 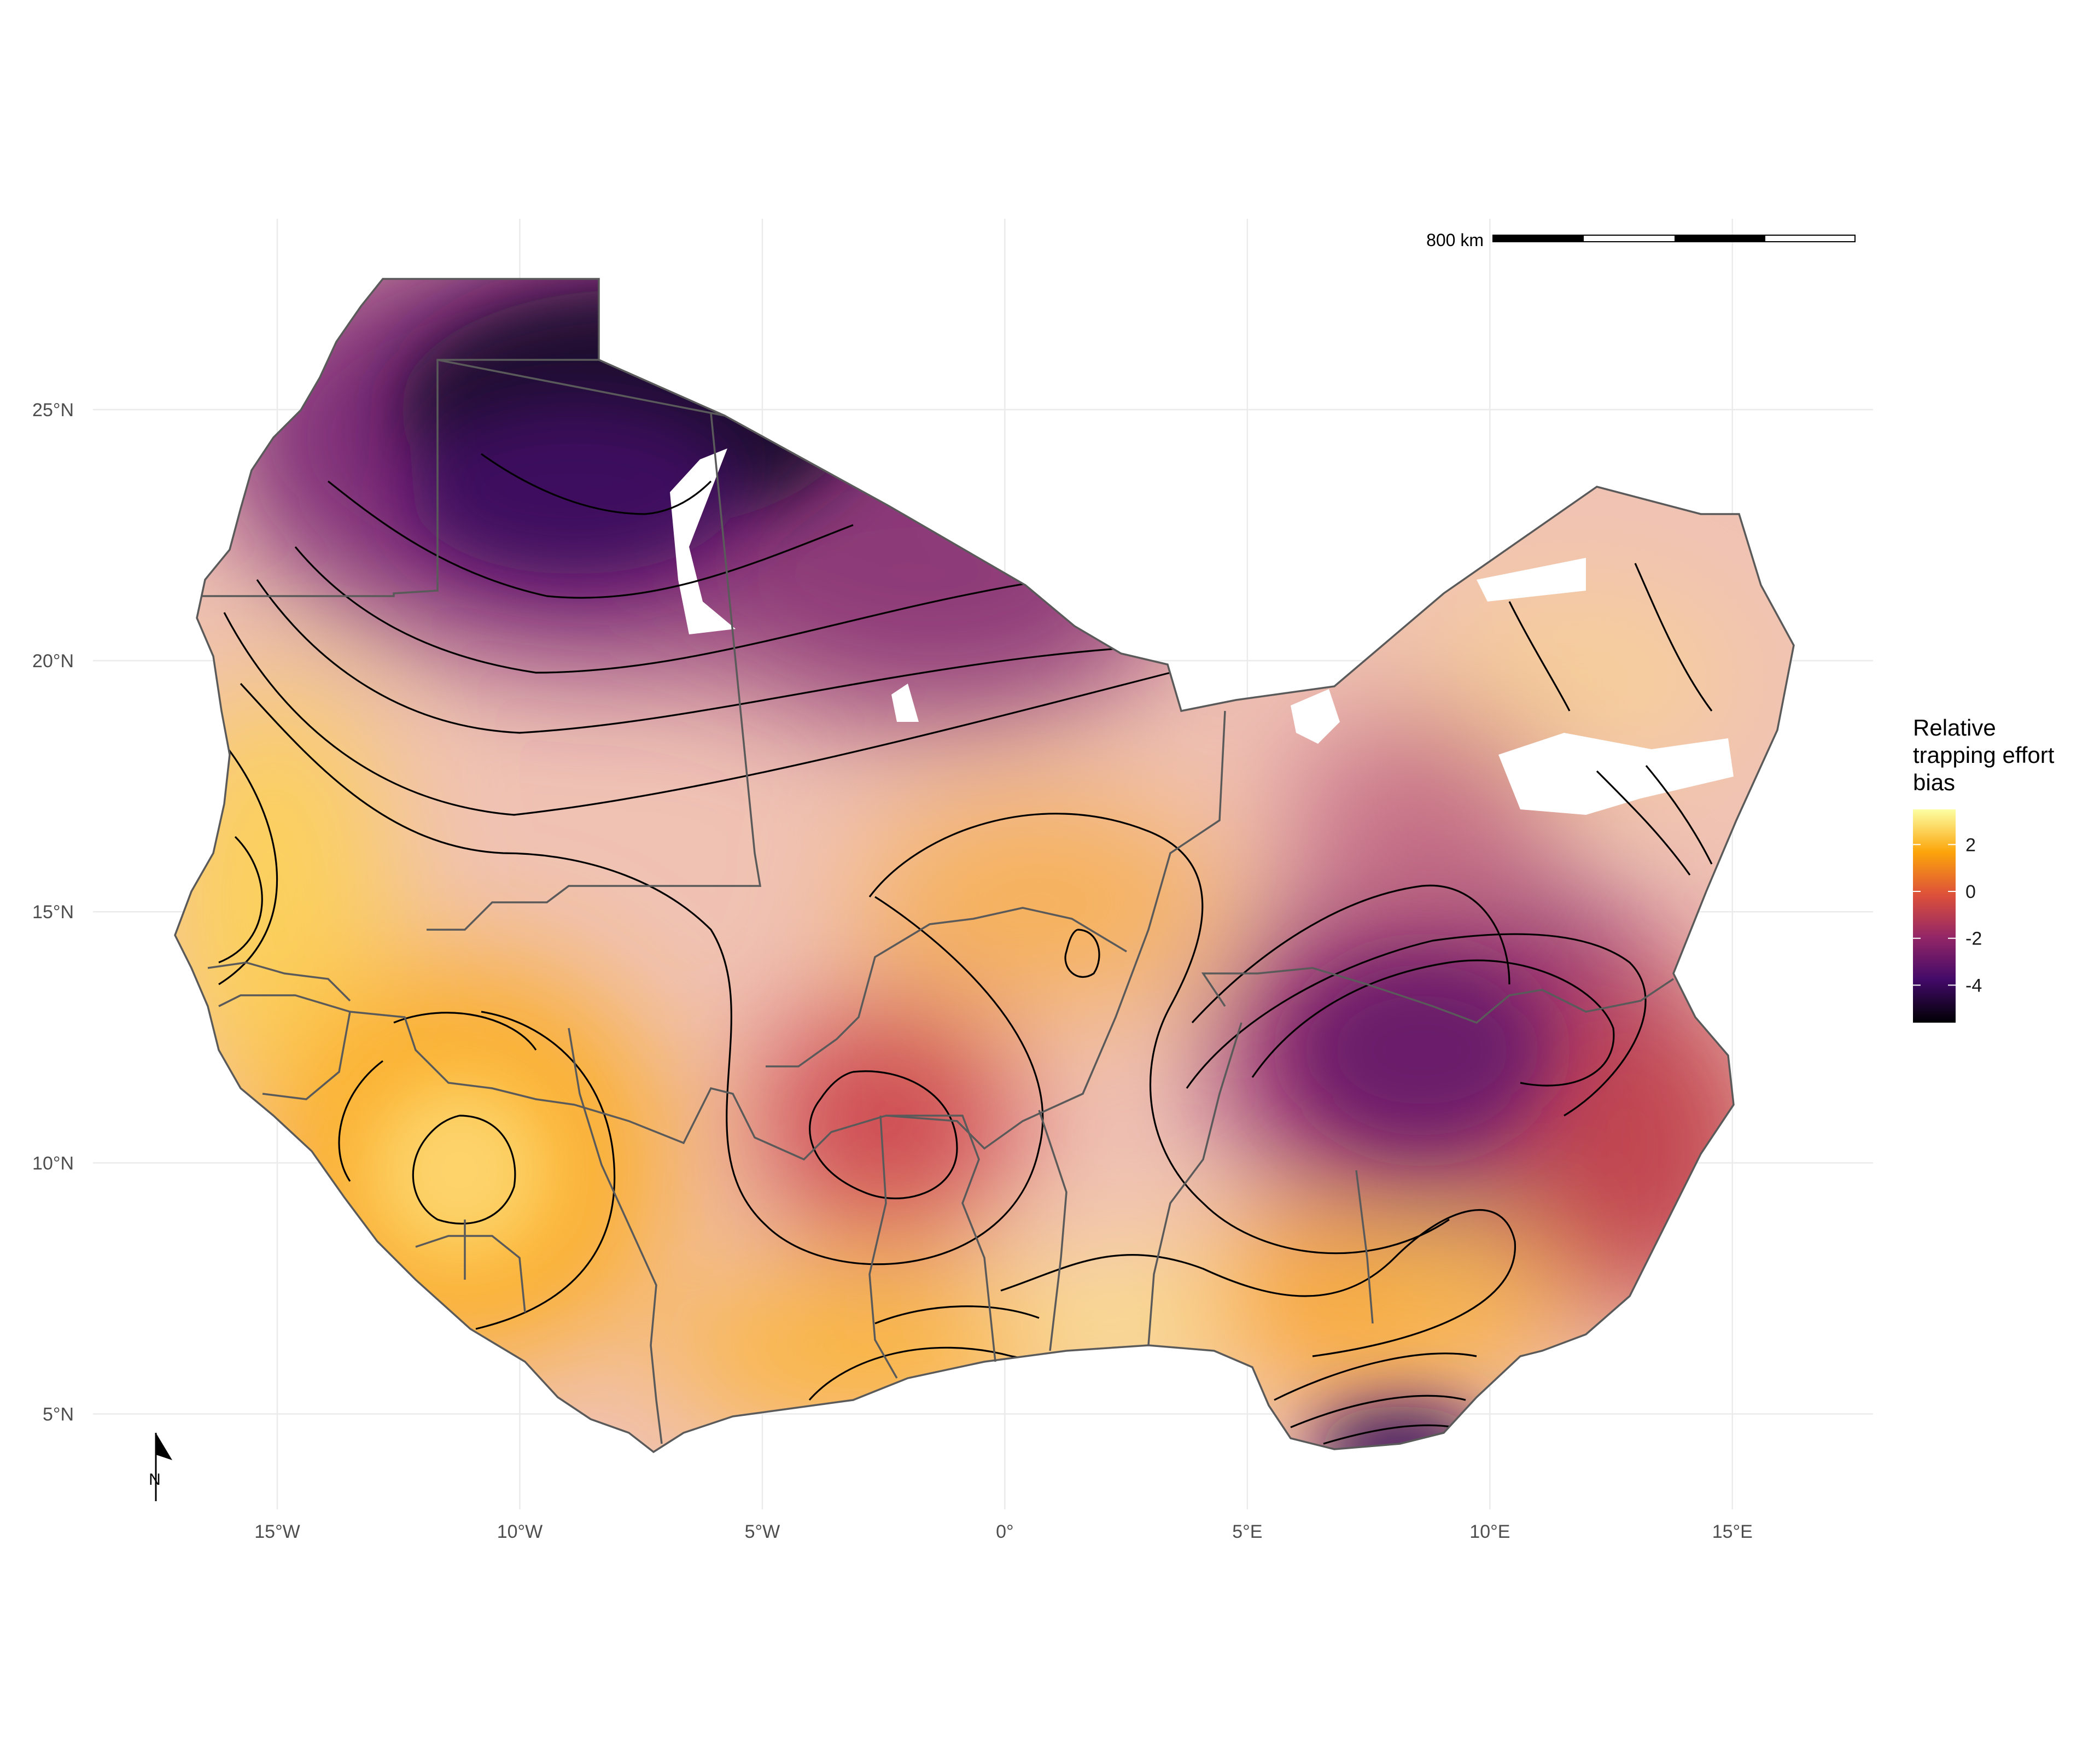 I want to click on scale-bar-label: 800 km, so click(x=1455, y=240).